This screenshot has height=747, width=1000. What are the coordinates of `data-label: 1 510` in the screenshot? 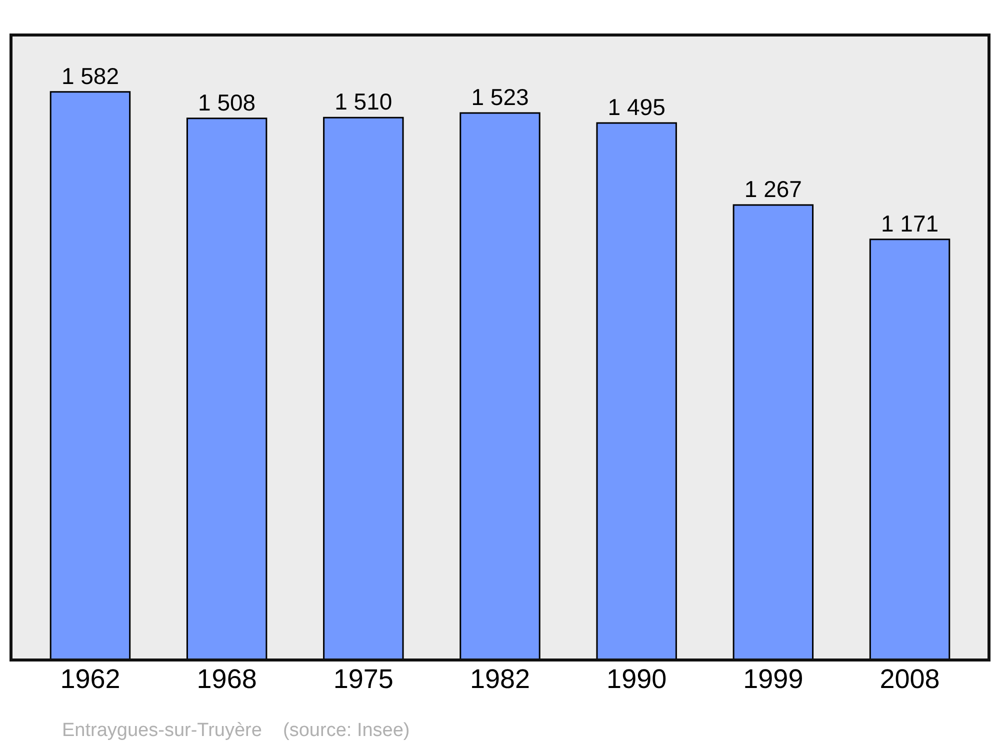 It's located at (363, 101).